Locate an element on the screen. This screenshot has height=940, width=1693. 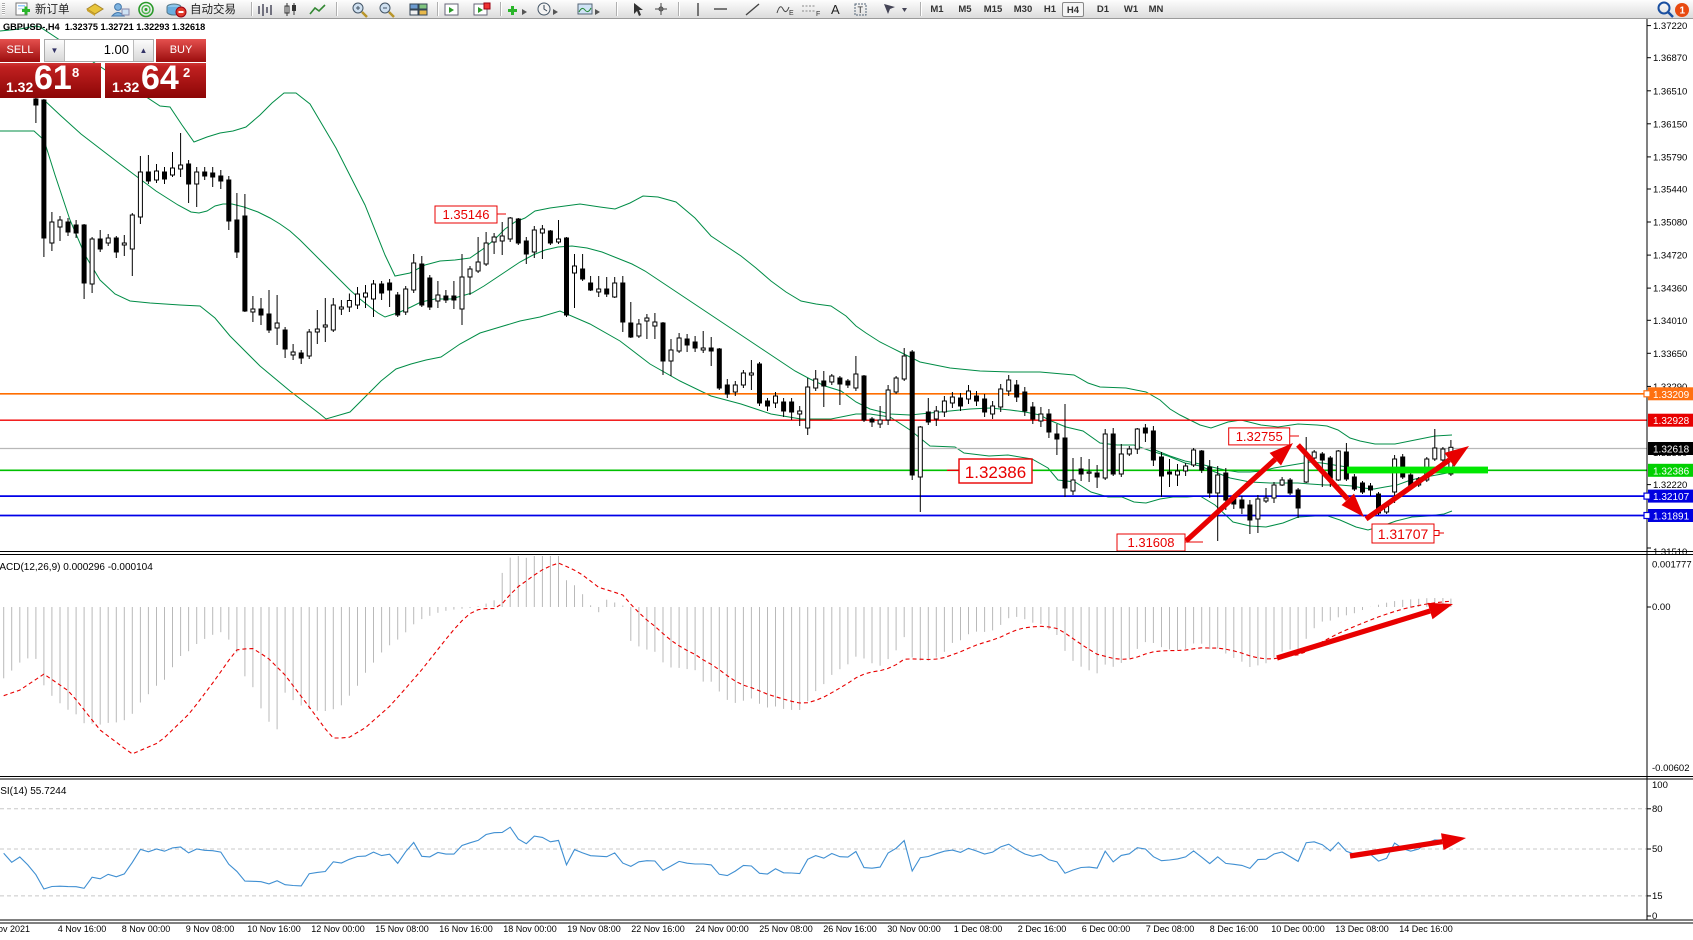
svg-text: 80 is located at coordinates (1657, 809).